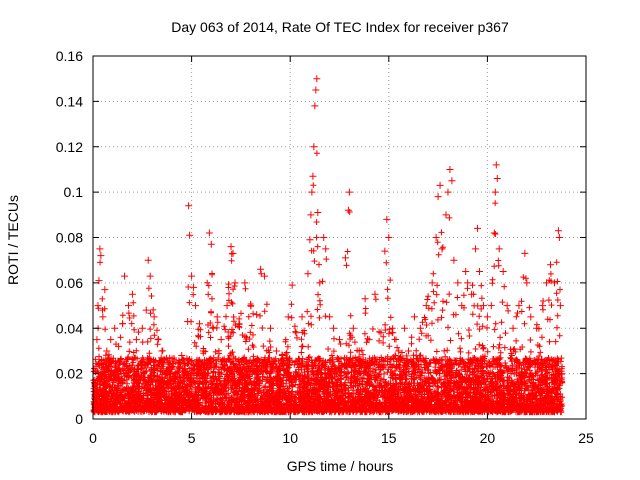 The image size is (640, 480). Describe the element at coordinates (340, 466) in the screenshot. I see `x-axis-label: GPS time / hours` at that location.